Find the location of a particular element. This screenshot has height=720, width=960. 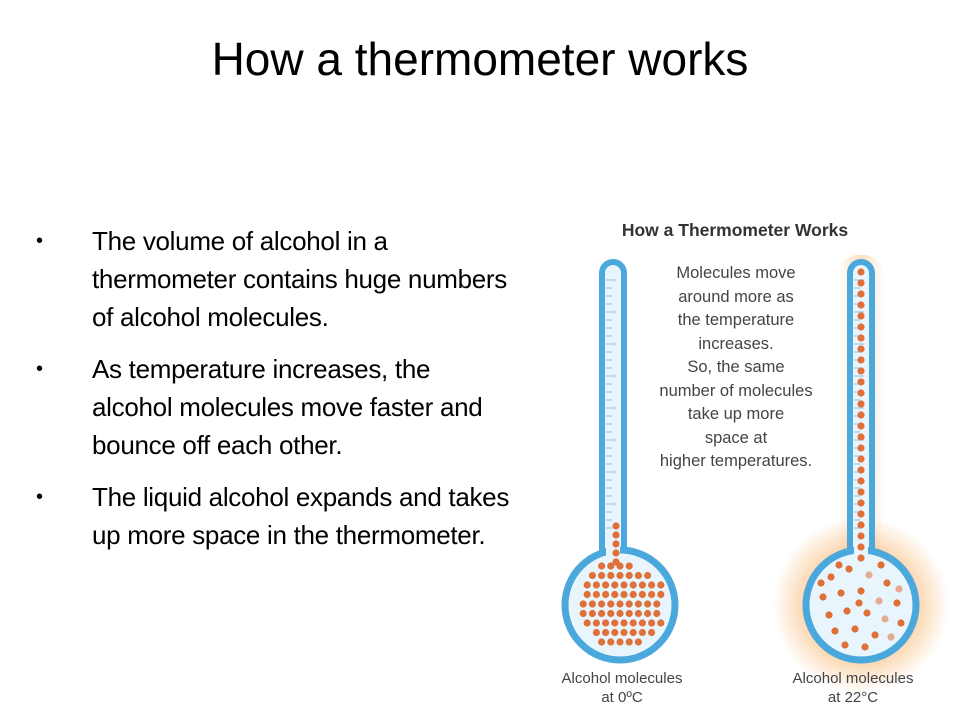

note-line: around more as is located at coordinates (736, 296).